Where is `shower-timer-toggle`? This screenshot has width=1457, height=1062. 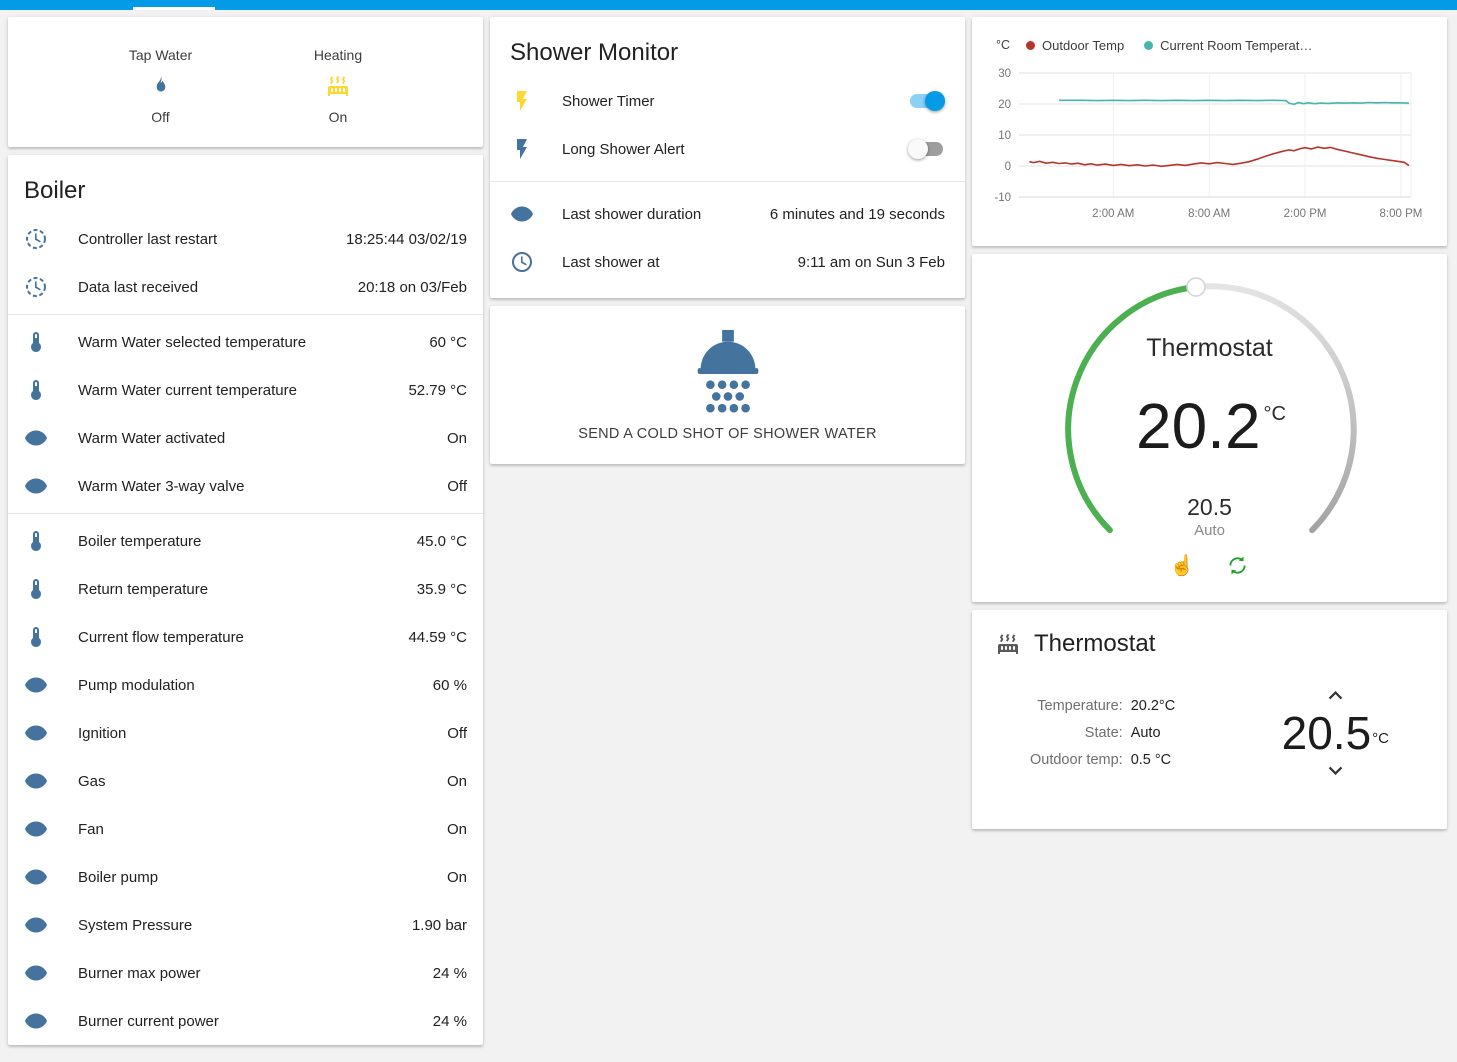 shower-timer-toggle is located at coordinates (926, 101).